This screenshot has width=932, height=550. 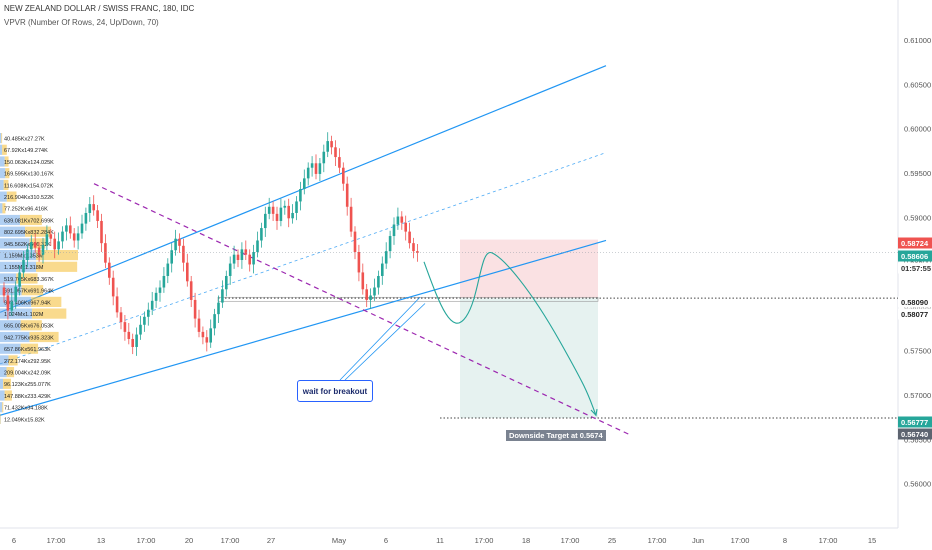 I want to click on y-tick-label: 0.60500, so click(x=917, y=84).